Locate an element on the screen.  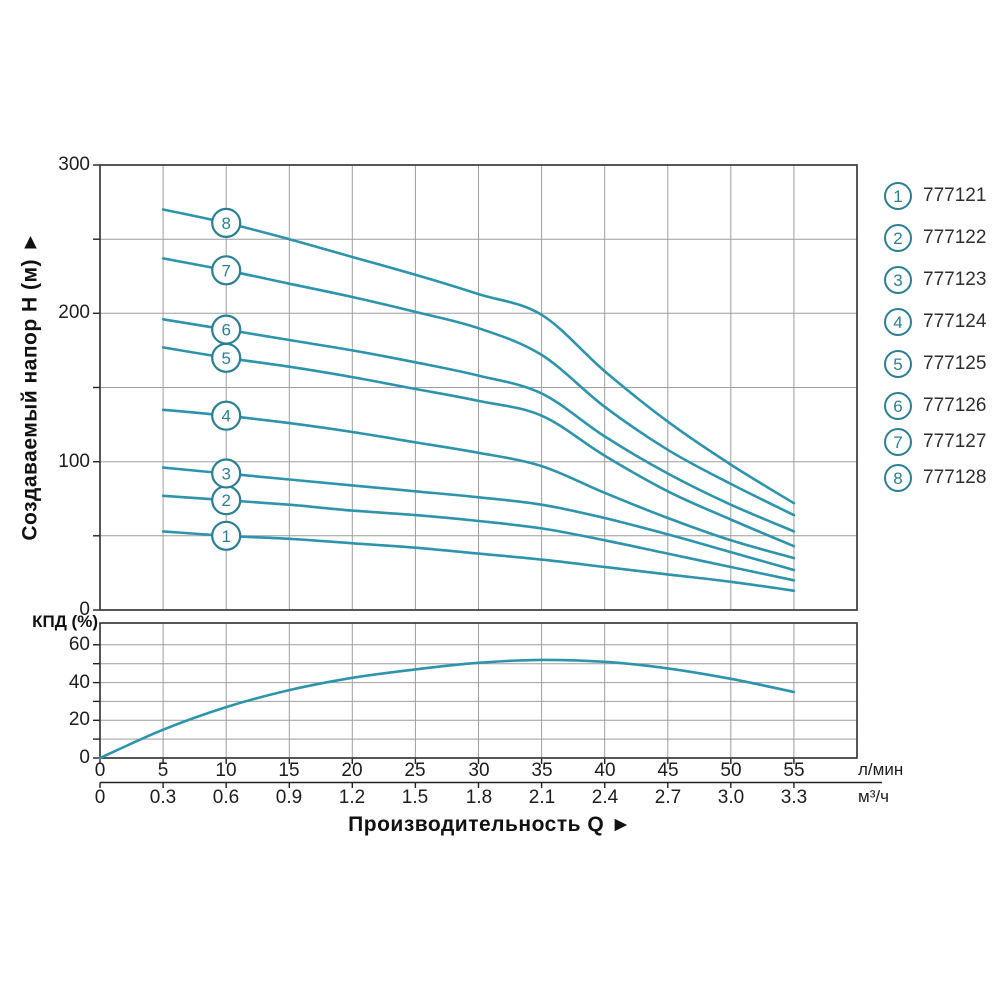
x-tick-label-lmin: 30 is located at coordinates (479, 770).